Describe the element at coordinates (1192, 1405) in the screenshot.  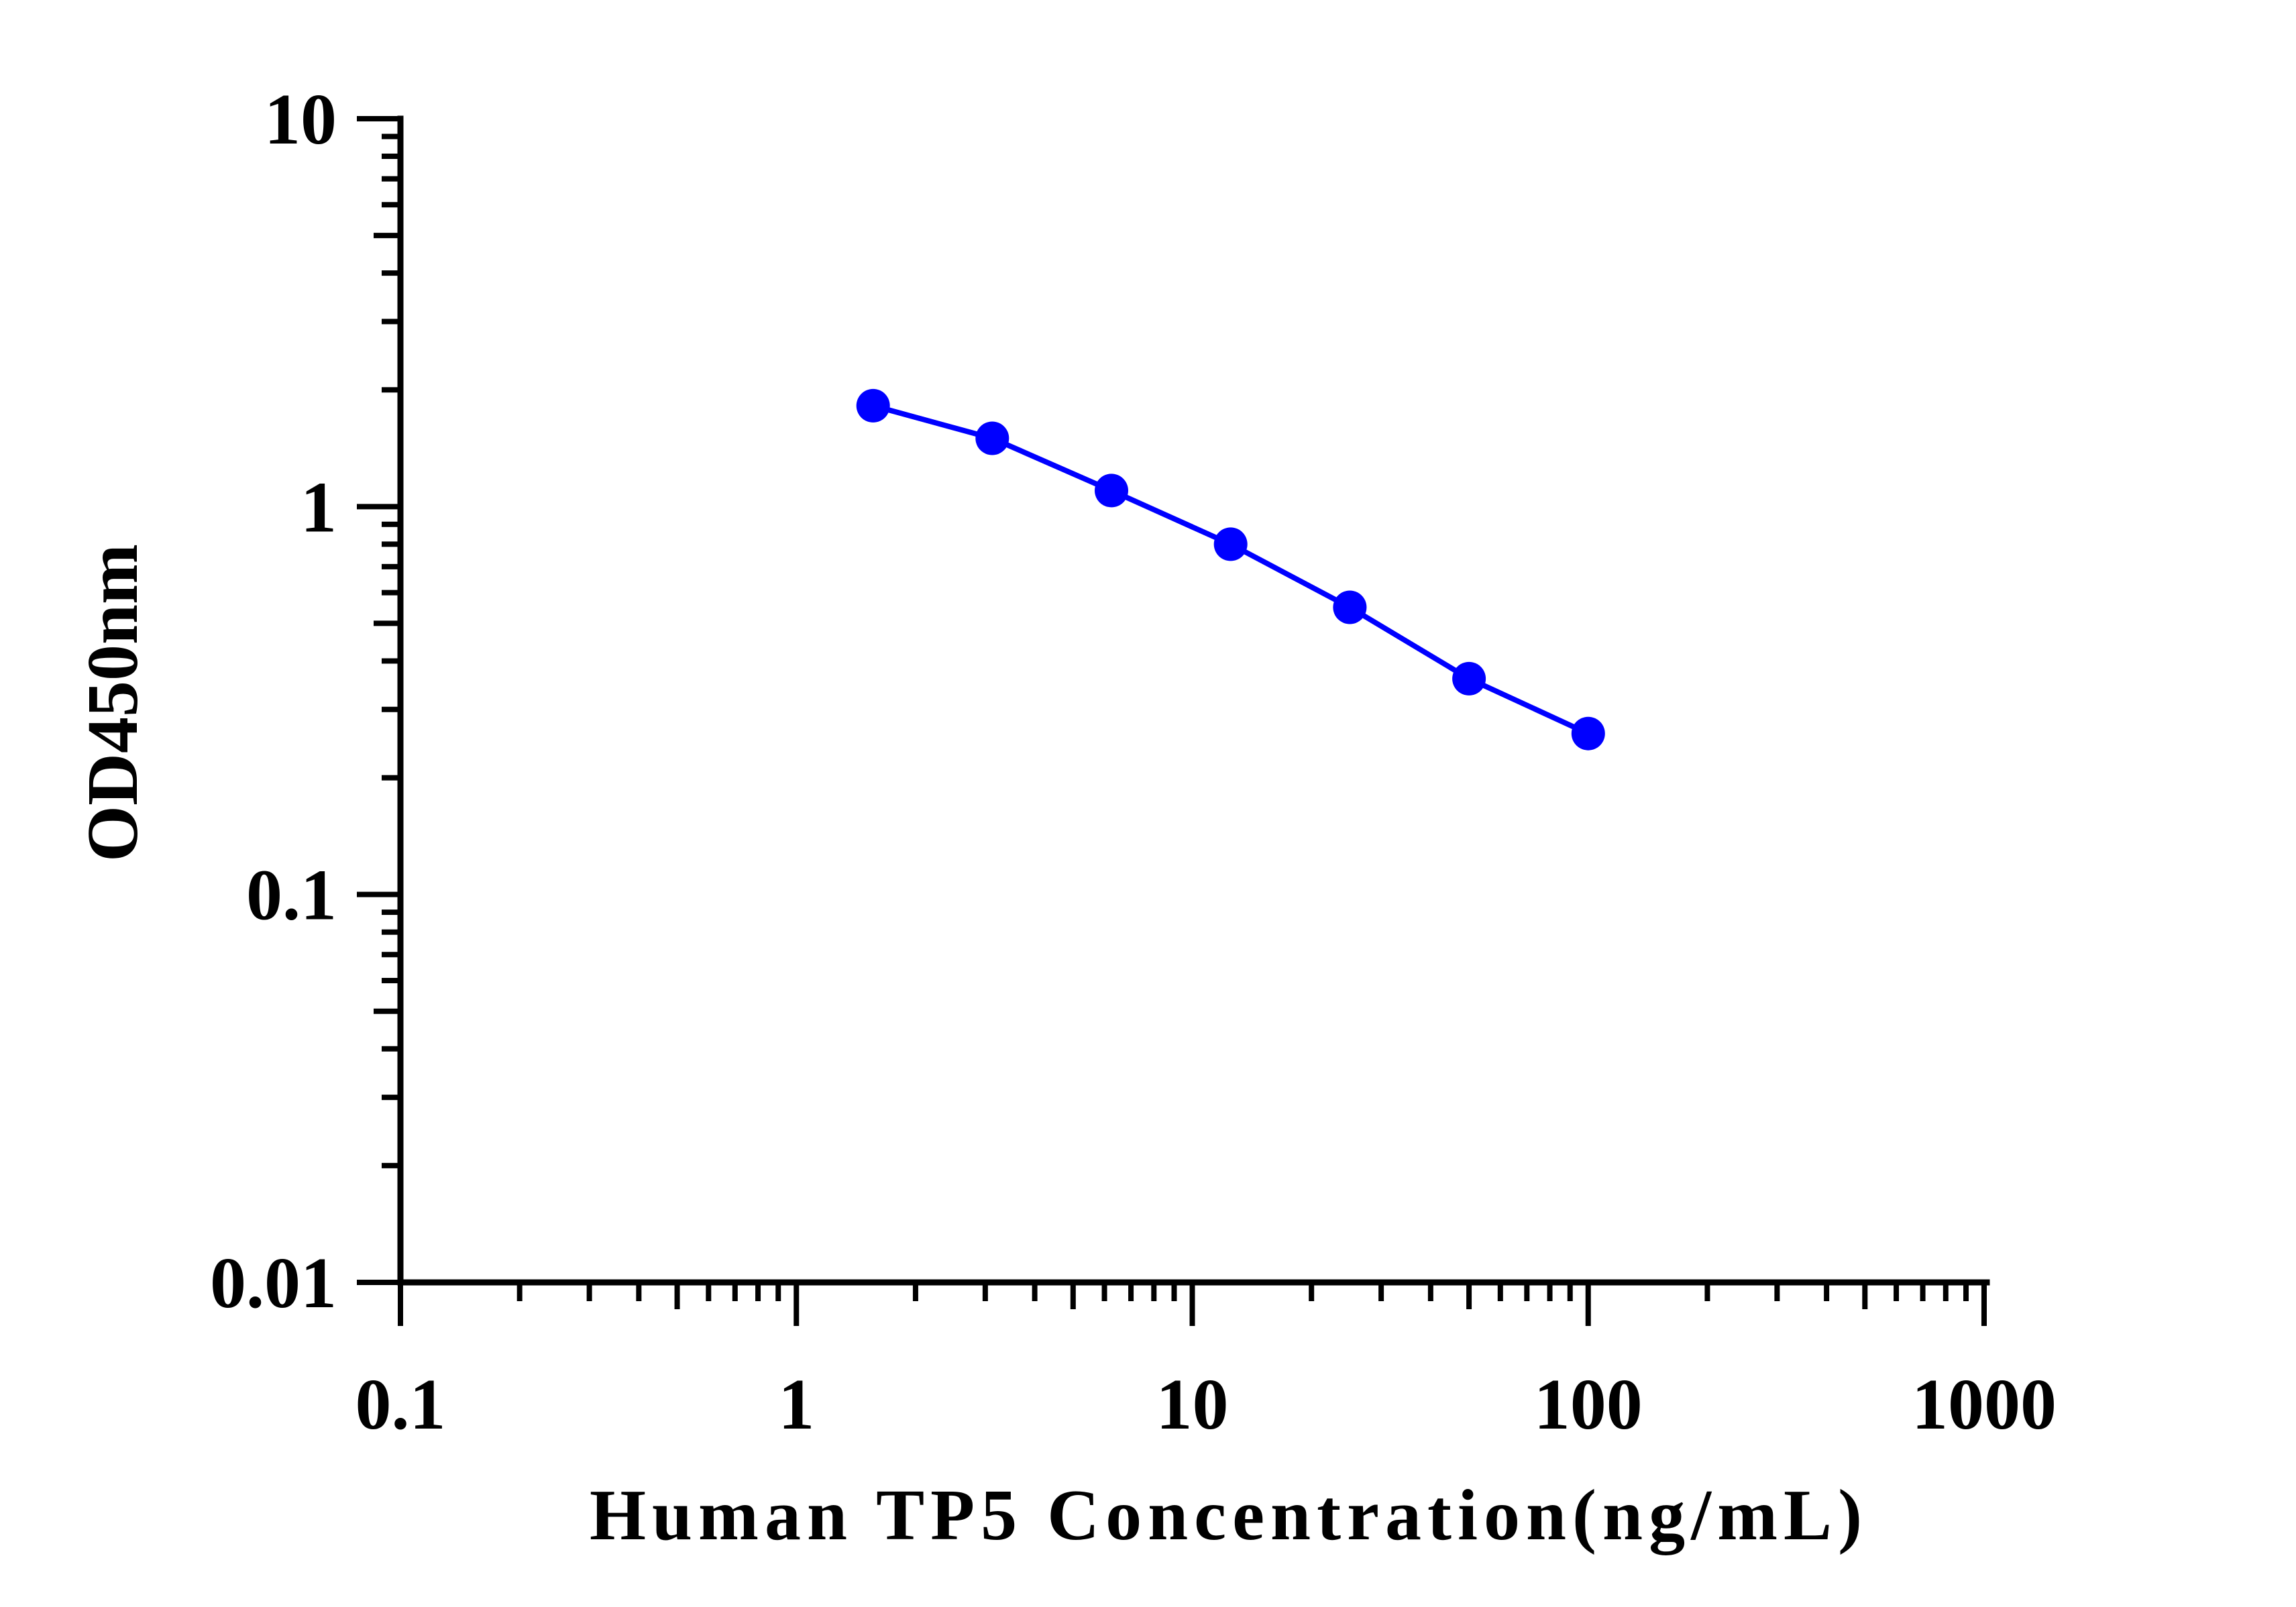
I see `x-tick-label: 10` at that location.